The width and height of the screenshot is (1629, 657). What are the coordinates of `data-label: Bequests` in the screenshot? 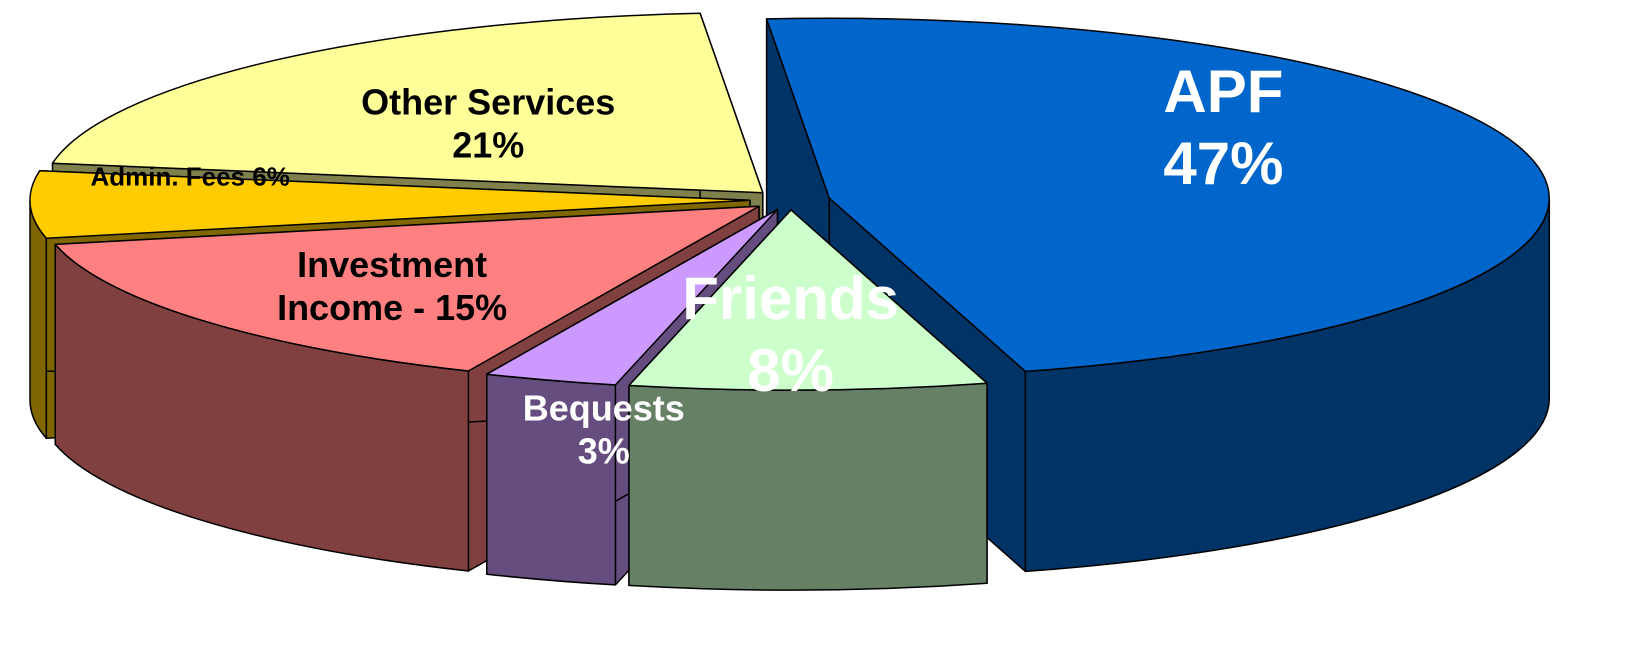 It's located at (604, 407).